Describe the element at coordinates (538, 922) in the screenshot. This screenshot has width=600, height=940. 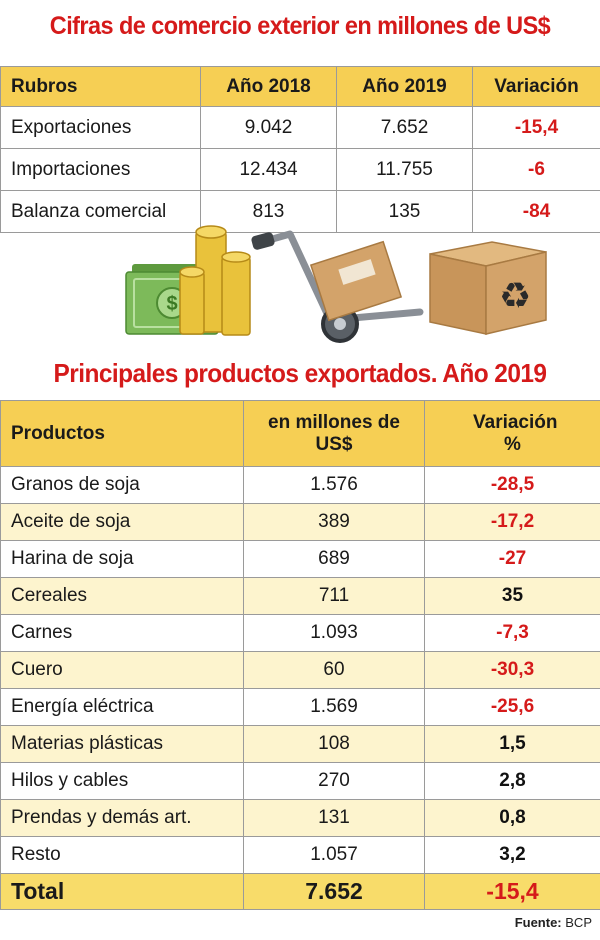
I see `source-label: Fuente:` at that location.